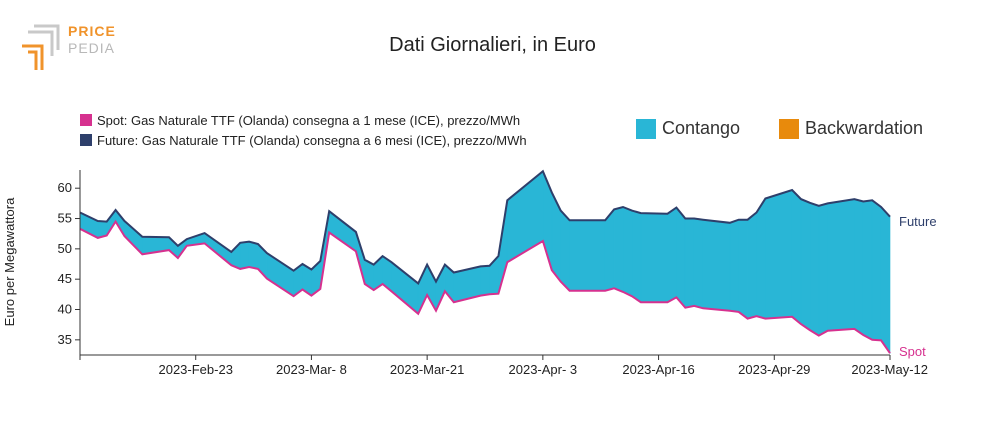 The width and height of the screenshot is (985, 430). I want to click on legend-swatch-backwardation, so click(789, 128).